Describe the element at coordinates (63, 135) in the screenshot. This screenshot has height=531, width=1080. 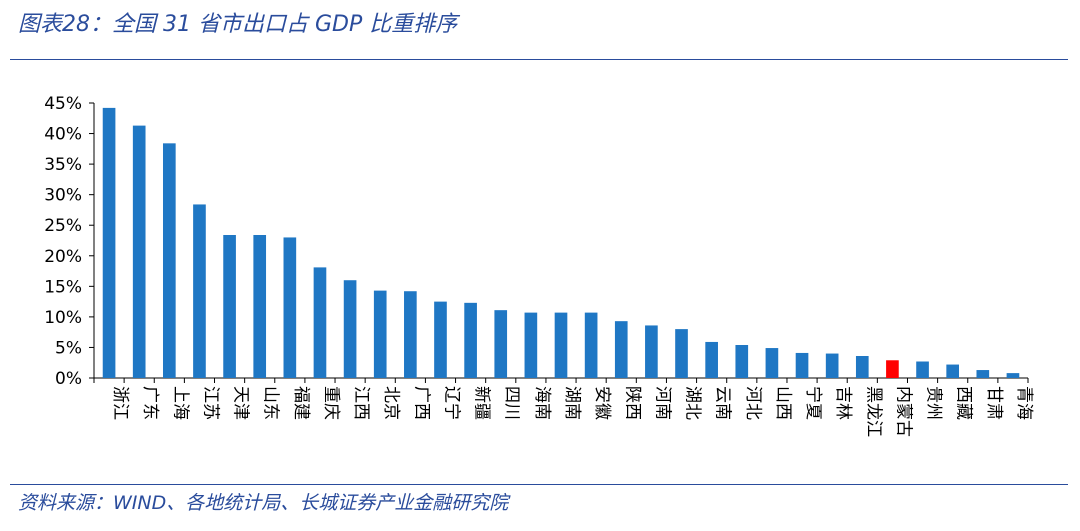
I see `y-tick-label: 40%` at that location.